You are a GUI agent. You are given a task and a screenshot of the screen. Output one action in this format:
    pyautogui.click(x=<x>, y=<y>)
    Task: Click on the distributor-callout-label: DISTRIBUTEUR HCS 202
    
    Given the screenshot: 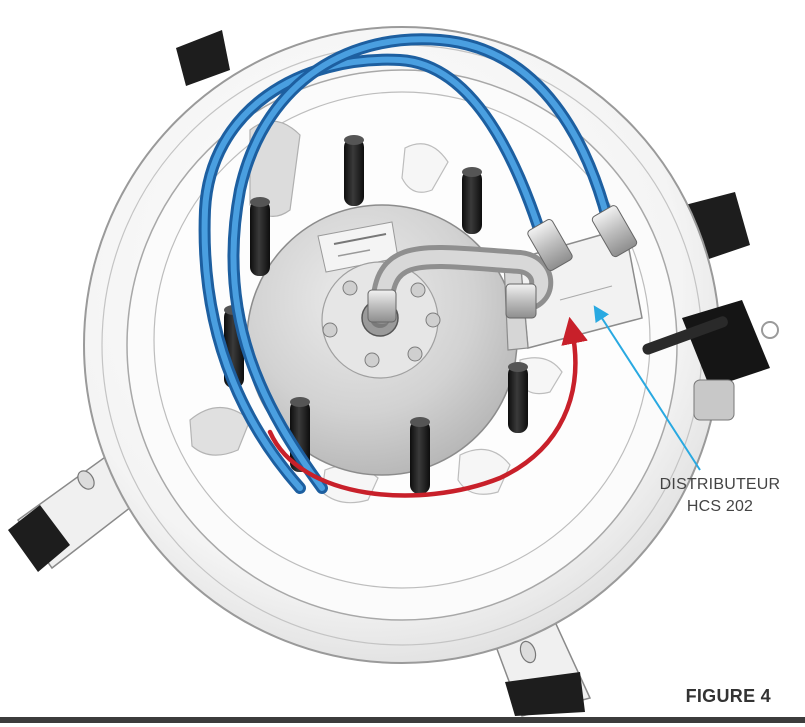 What is the action you would take?
    pyautogui.click(x=720, y=496)
    